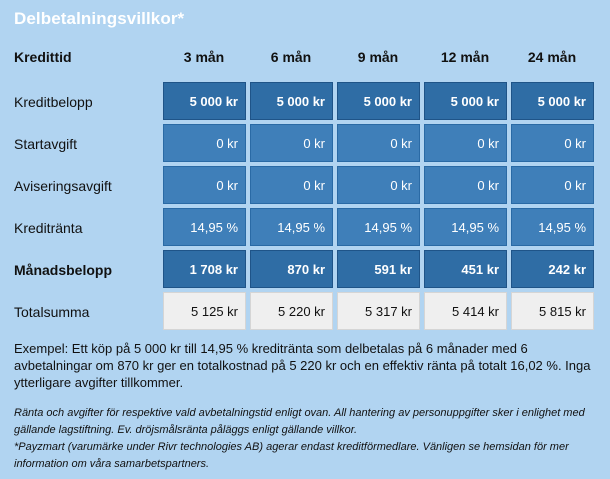  I want to click on cell-kreditranta-6: 14,95 %, so click(291, 227).